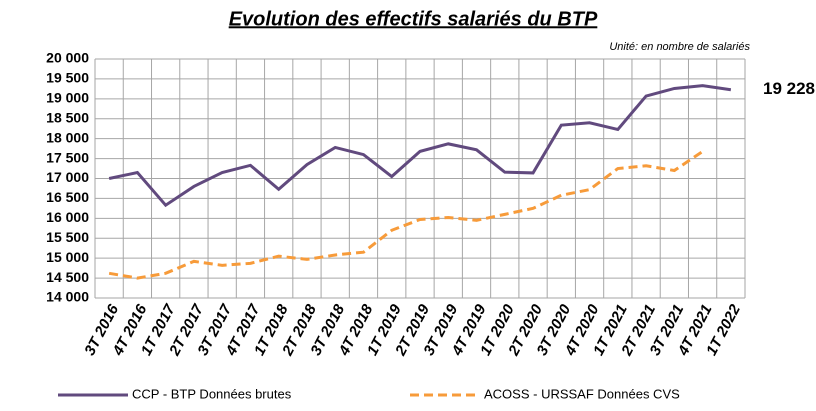 This screenshot has height=411, width=816. Describe the element at coordinates (67, 98) in the screenshot. I see `y-tick-label: 19 000` at that location.